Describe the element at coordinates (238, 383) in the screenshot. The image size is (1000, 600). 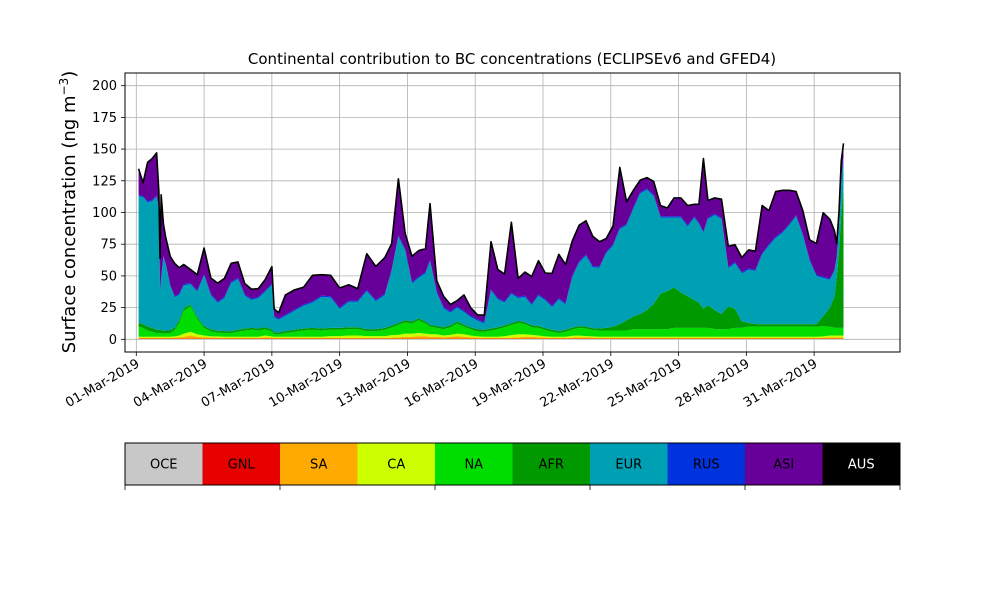
I see `x-tick-label: 07-Mar-2019` at that location.